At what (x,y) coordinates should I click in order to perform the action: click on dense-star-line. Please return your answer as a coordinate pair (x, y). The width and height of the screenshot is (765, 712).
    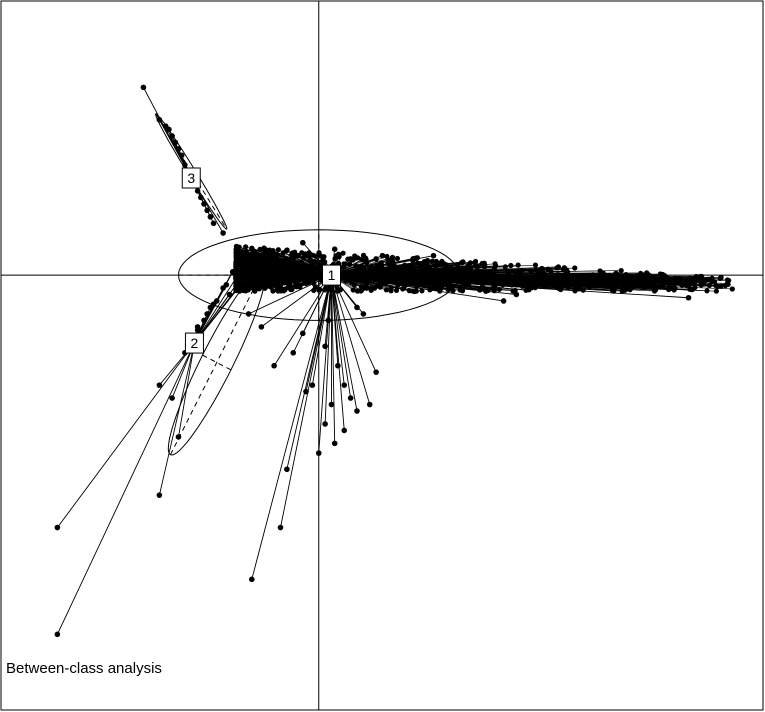
    Looking at the image, I should click on (302, 279).